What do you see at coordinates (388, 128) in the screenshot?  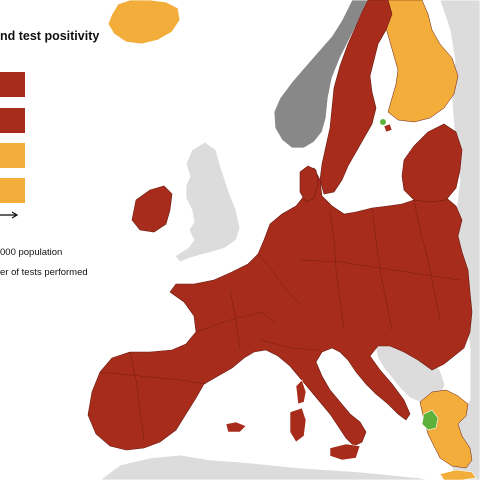 I see `cyprus-region` at bounding box center [388, 128].